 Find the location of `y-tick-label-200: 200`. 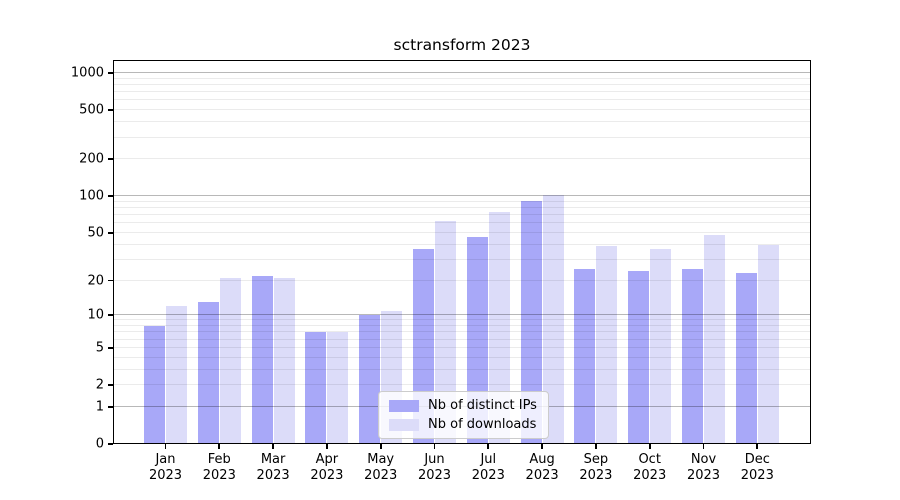

y-tick-label-200: 200 is located at coordinates (91, 159).